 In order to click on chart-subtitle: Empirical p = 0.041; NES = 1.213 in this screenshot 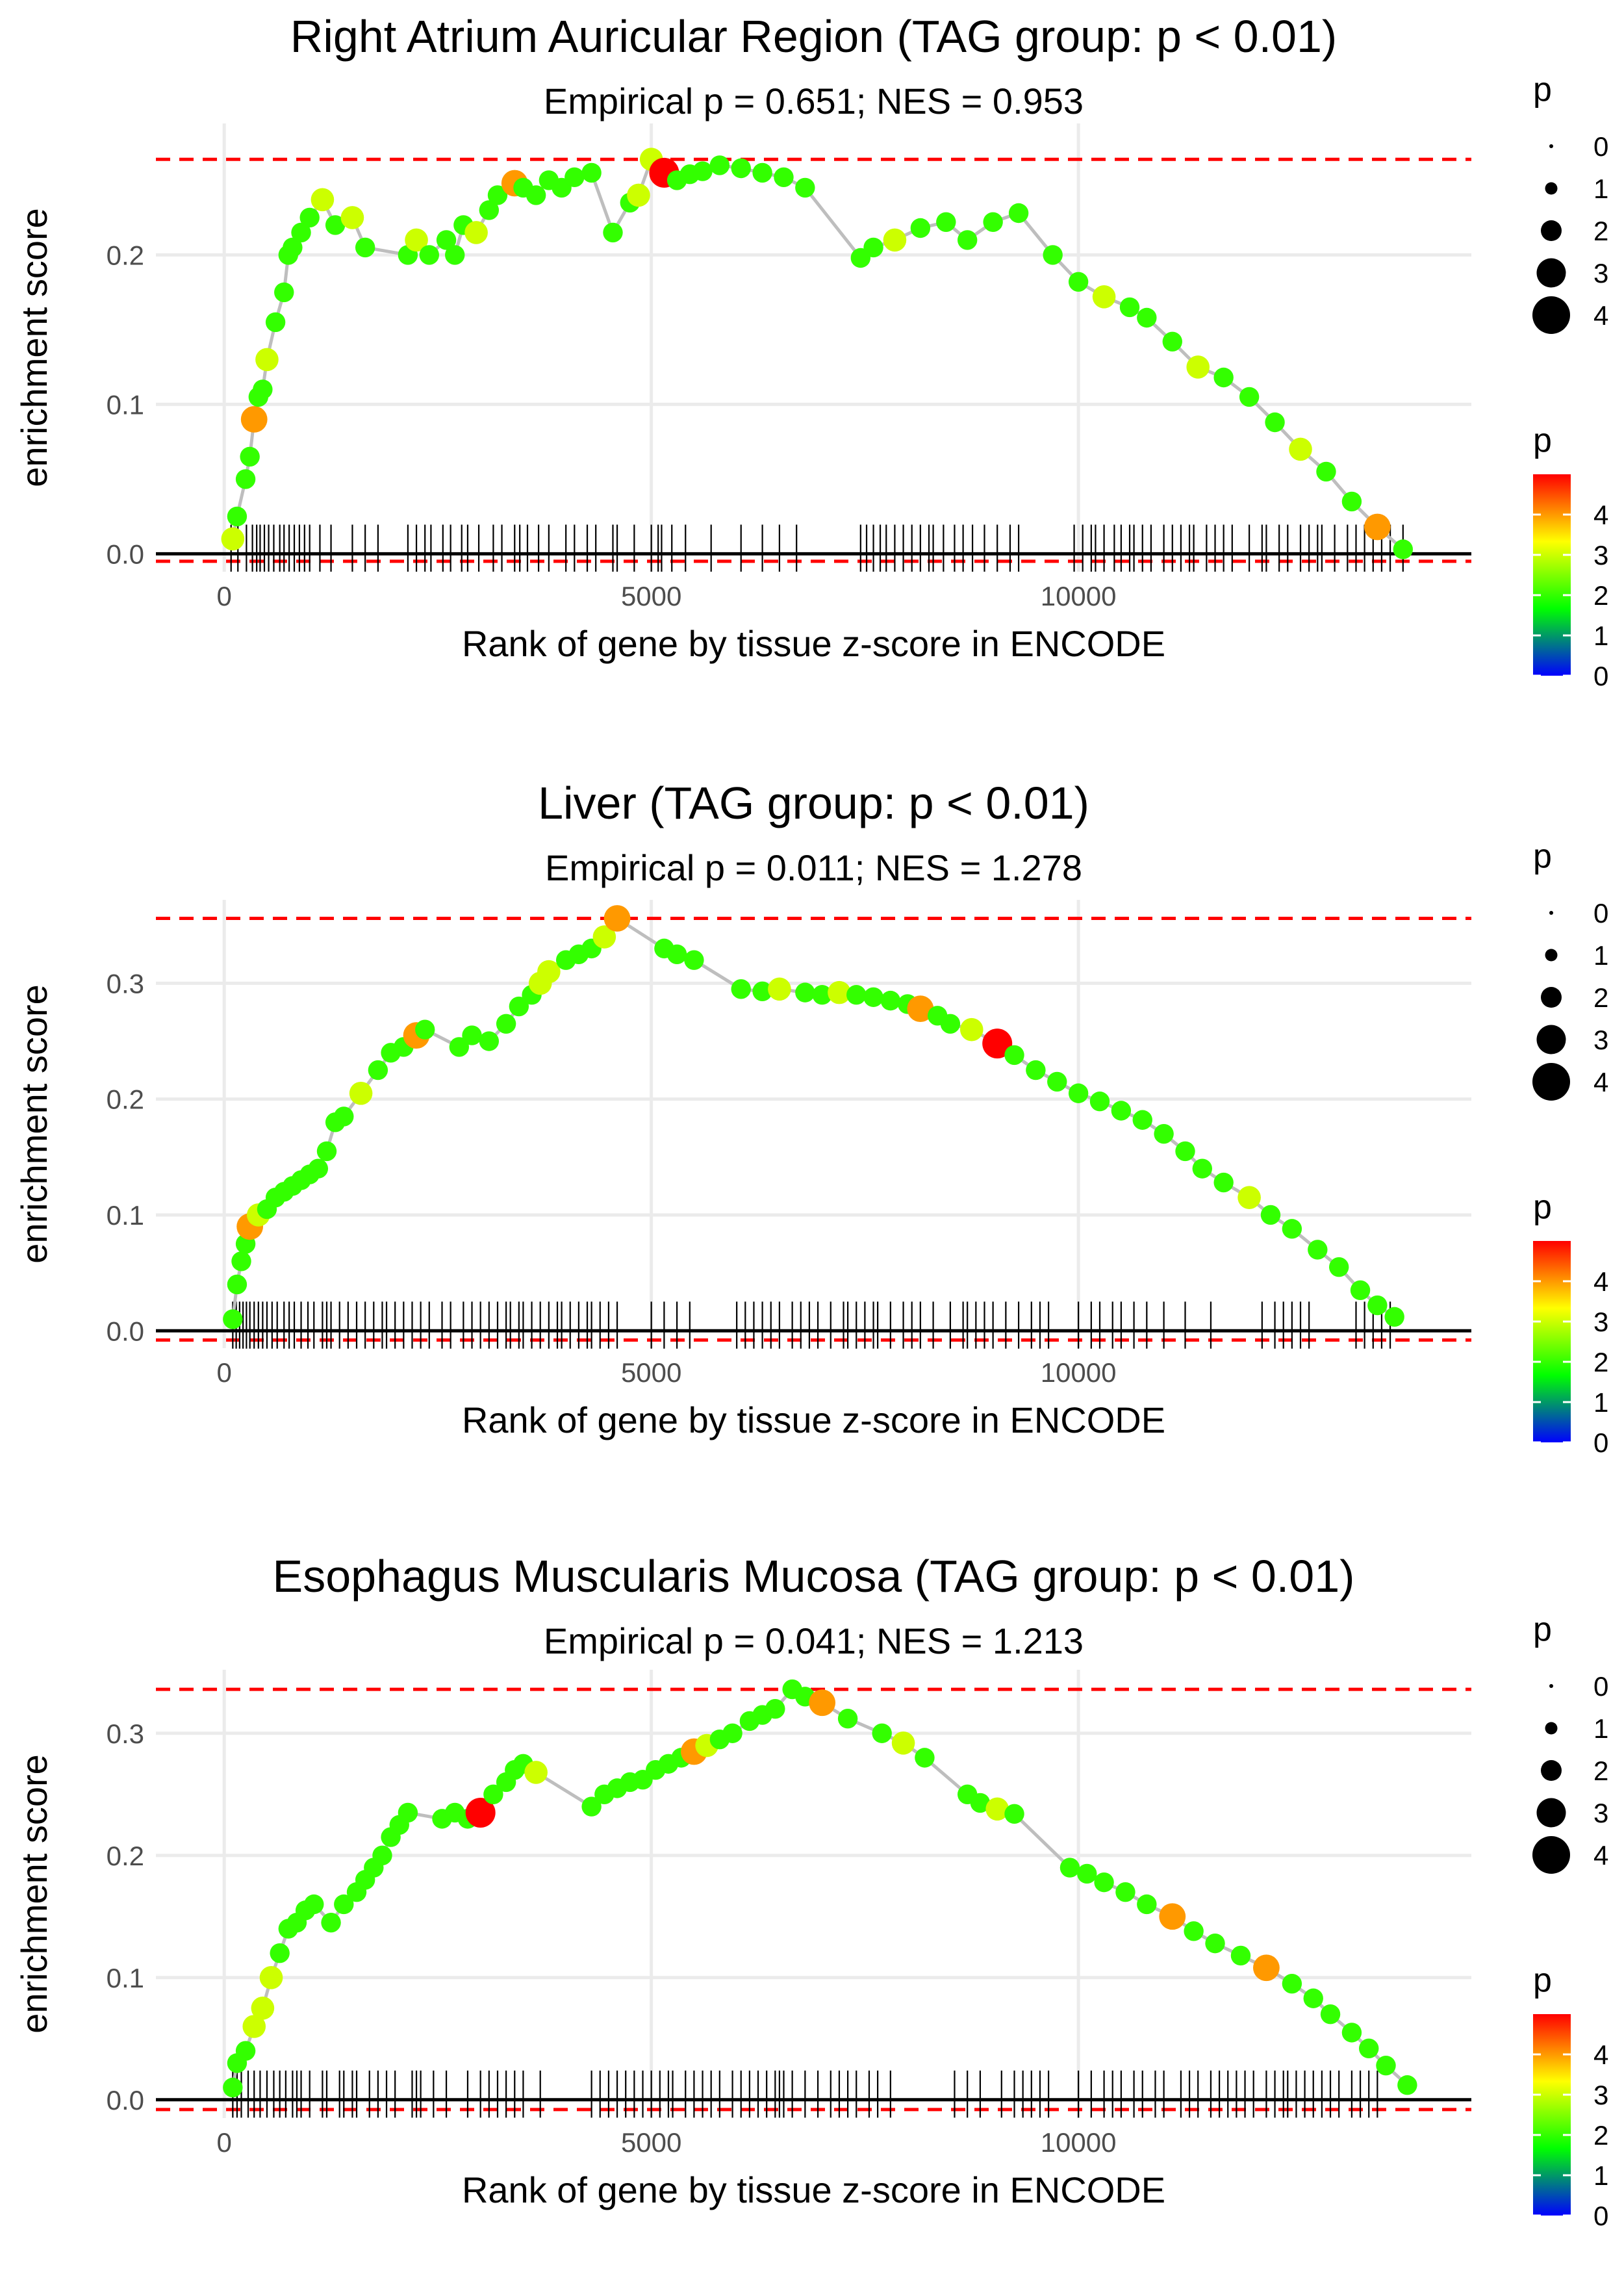, I will do `click(814, 1640)`.